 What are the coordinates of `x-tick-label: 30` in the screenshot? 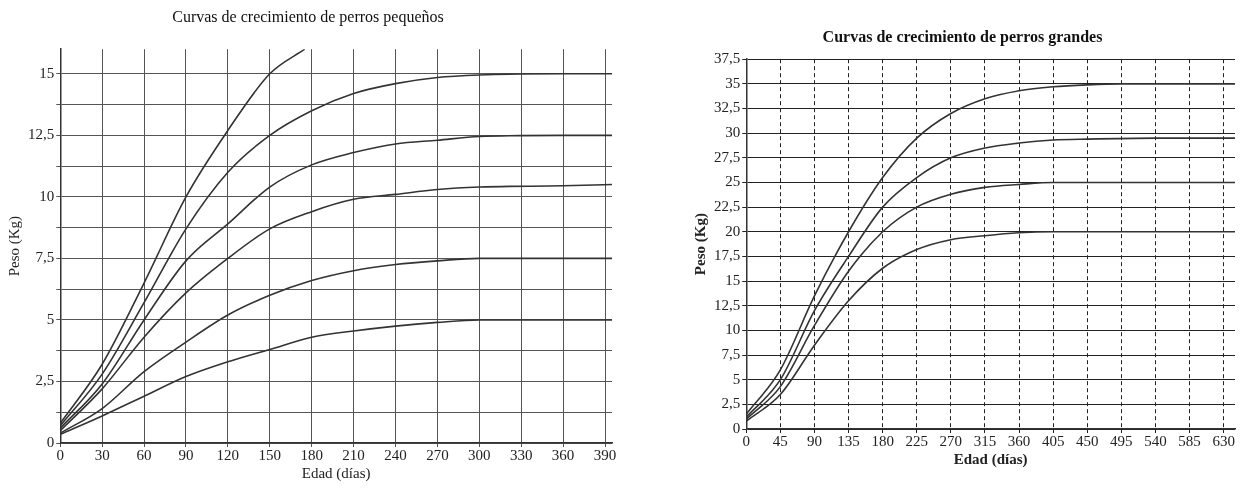 It's located at (102, 454).